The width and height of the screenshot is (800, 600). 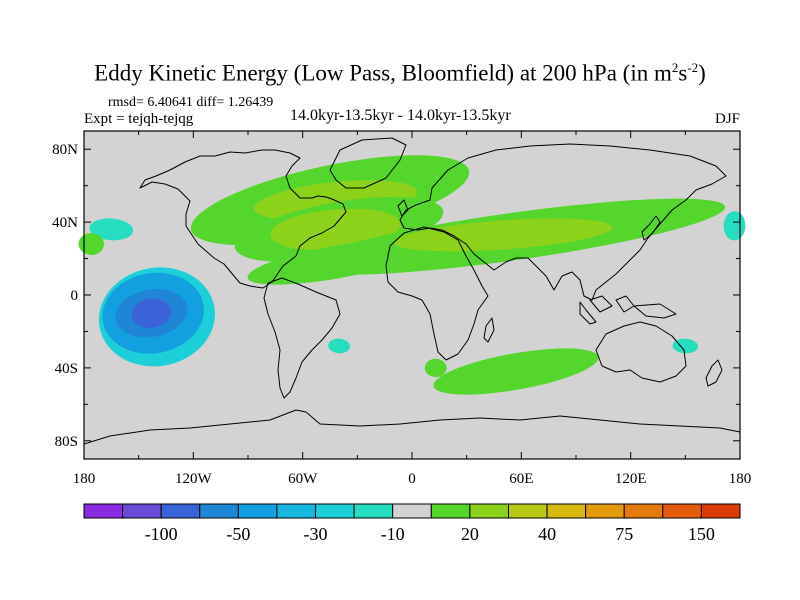 What do you see at coordinates (161, 534) in the screenshot?
I see `colorbar-label: -100` at bounding box center [161, 534].